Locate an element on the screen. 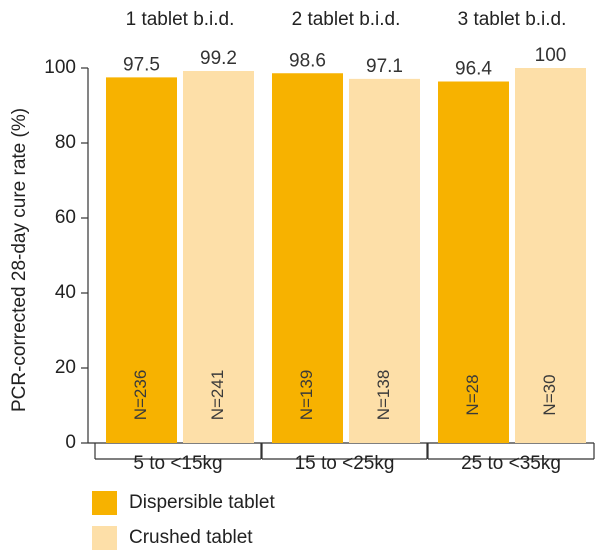 This screenshot has width=600, height=553. legend-label: Crushed tablet is located at coordinates (191, 537).